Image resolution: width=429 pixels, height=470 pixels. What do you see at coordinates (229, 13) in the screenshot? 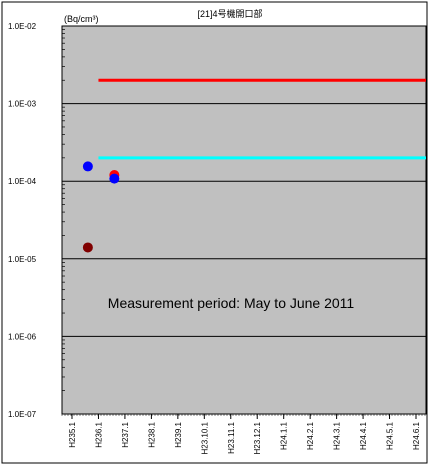
I see `chart-title: [21]4号機開口部` at bounding box center [229, 13].